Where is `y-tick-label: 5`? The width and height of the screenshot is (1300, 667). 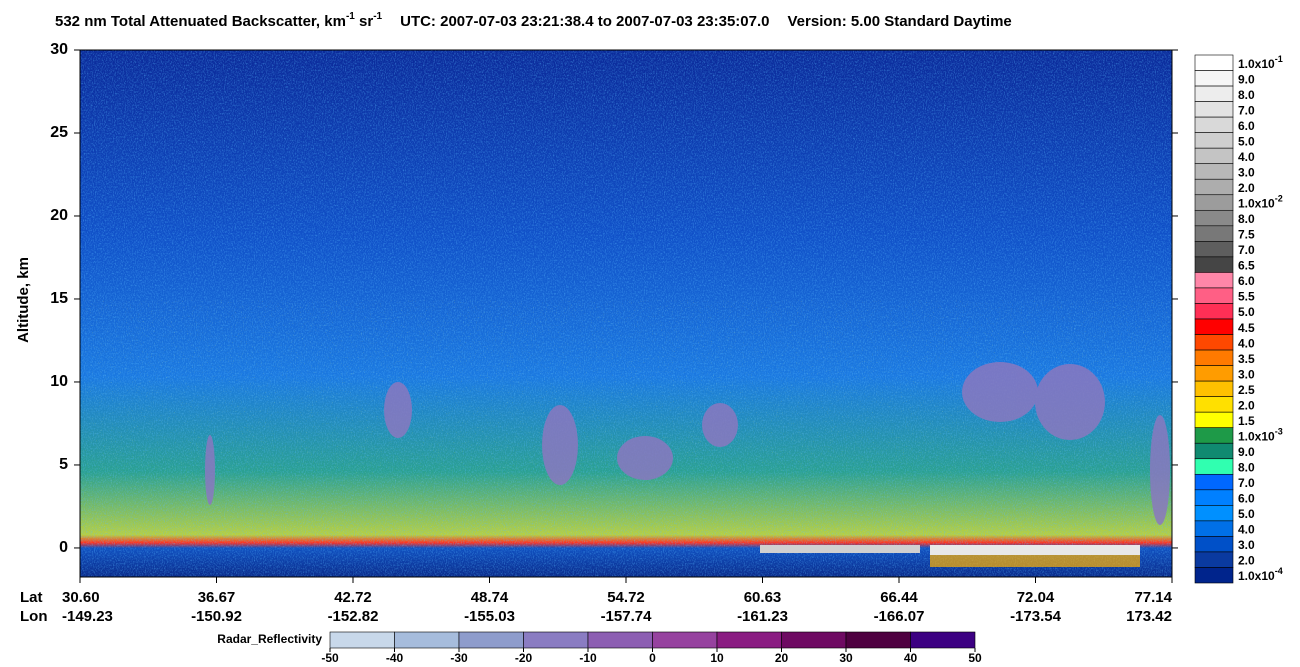
y-tick-label: 5 is located at coordinates (63, 464).